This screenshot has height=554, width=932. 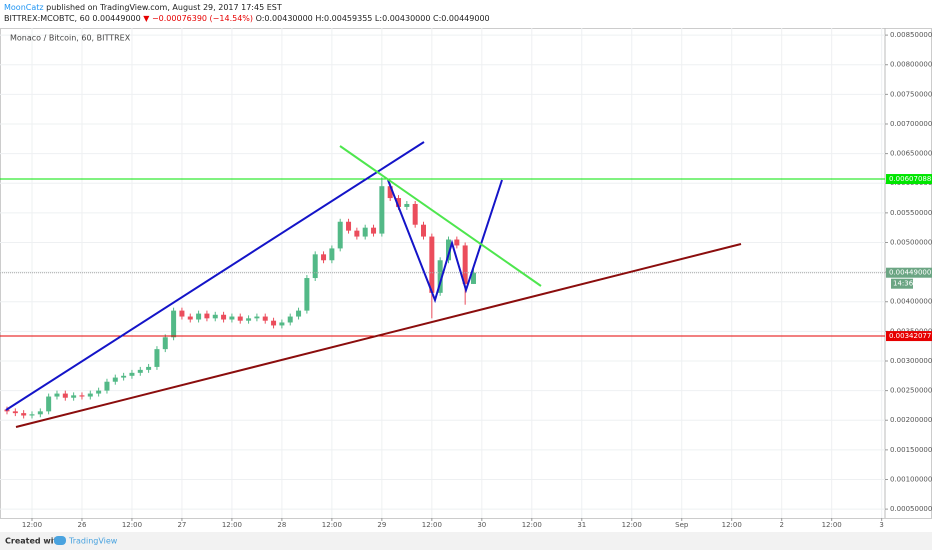 What do you see at coordinates (682, 525) in the screenshot?
I see `x-tick-label: Sep` at bounding box center [682, 525].